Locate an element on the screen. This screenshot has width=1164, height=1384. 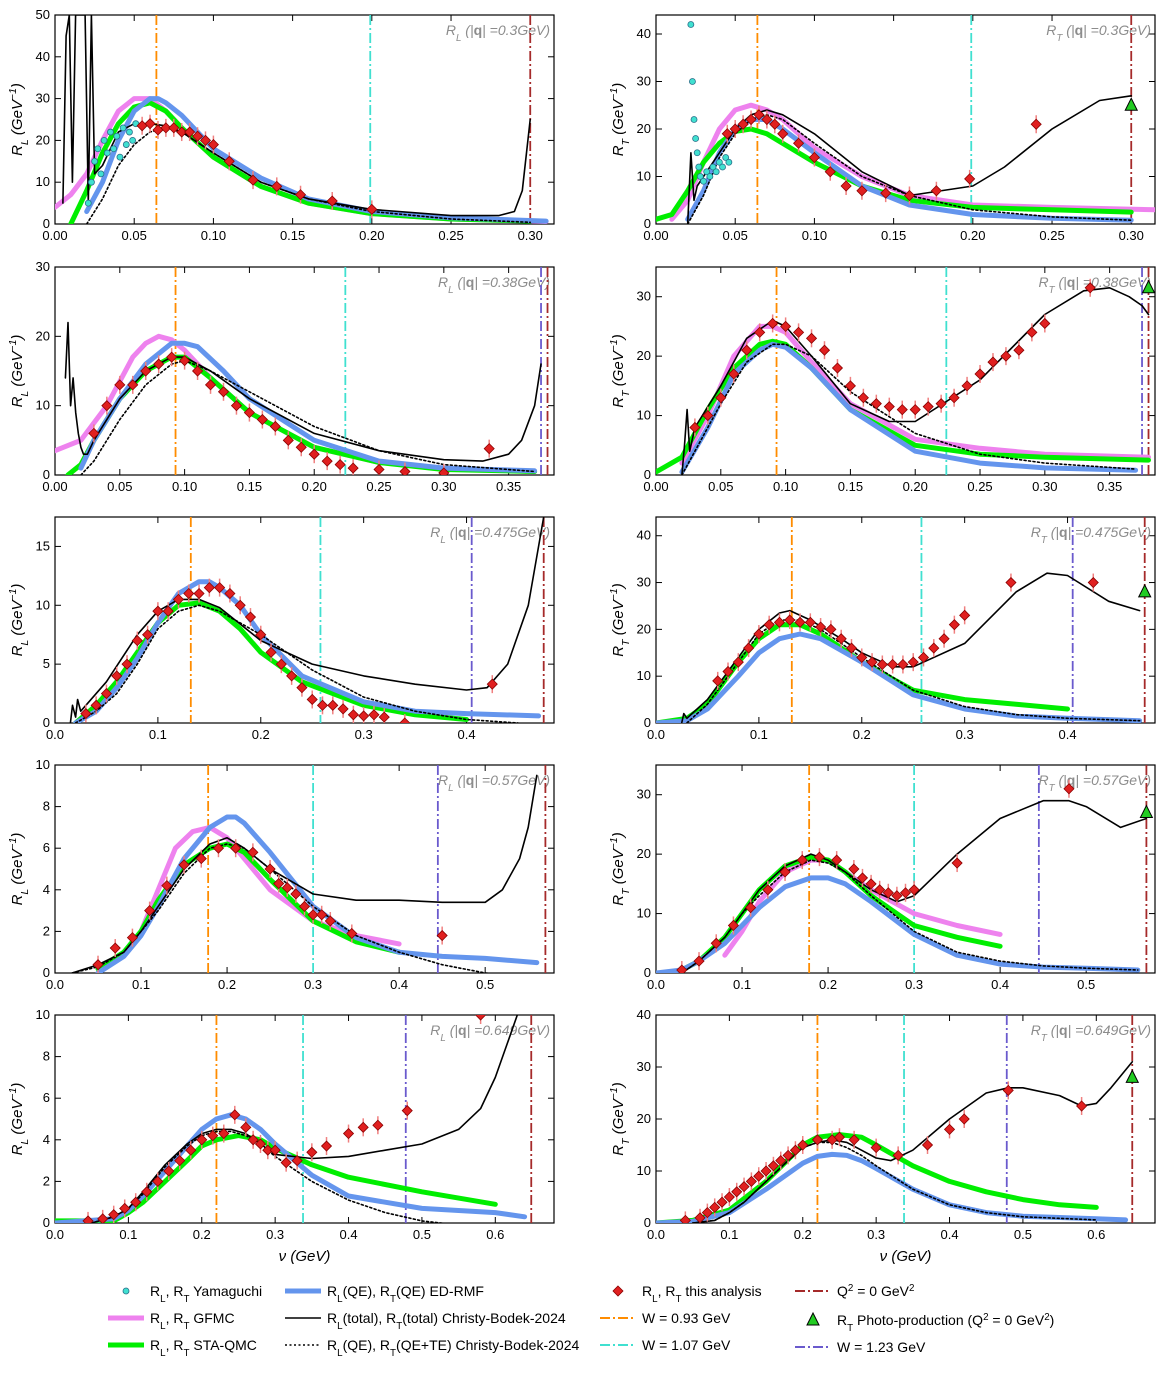
x-tick-label: 0.4 is located at coordinates (348, 1234).